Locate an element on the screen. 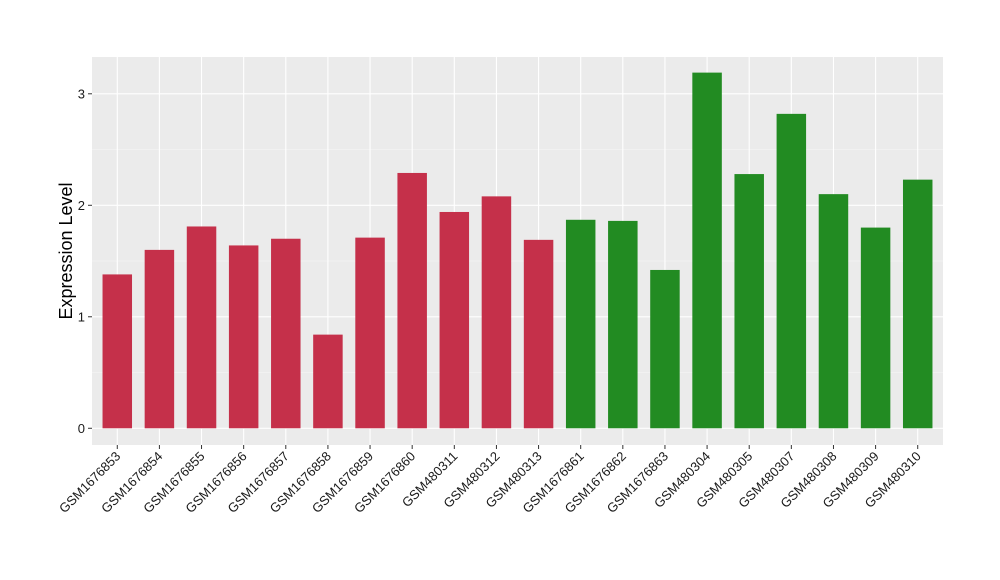 This screenshot has height=580, width=1000. bar-GSM1676859 is located at coordinates (370, 333).